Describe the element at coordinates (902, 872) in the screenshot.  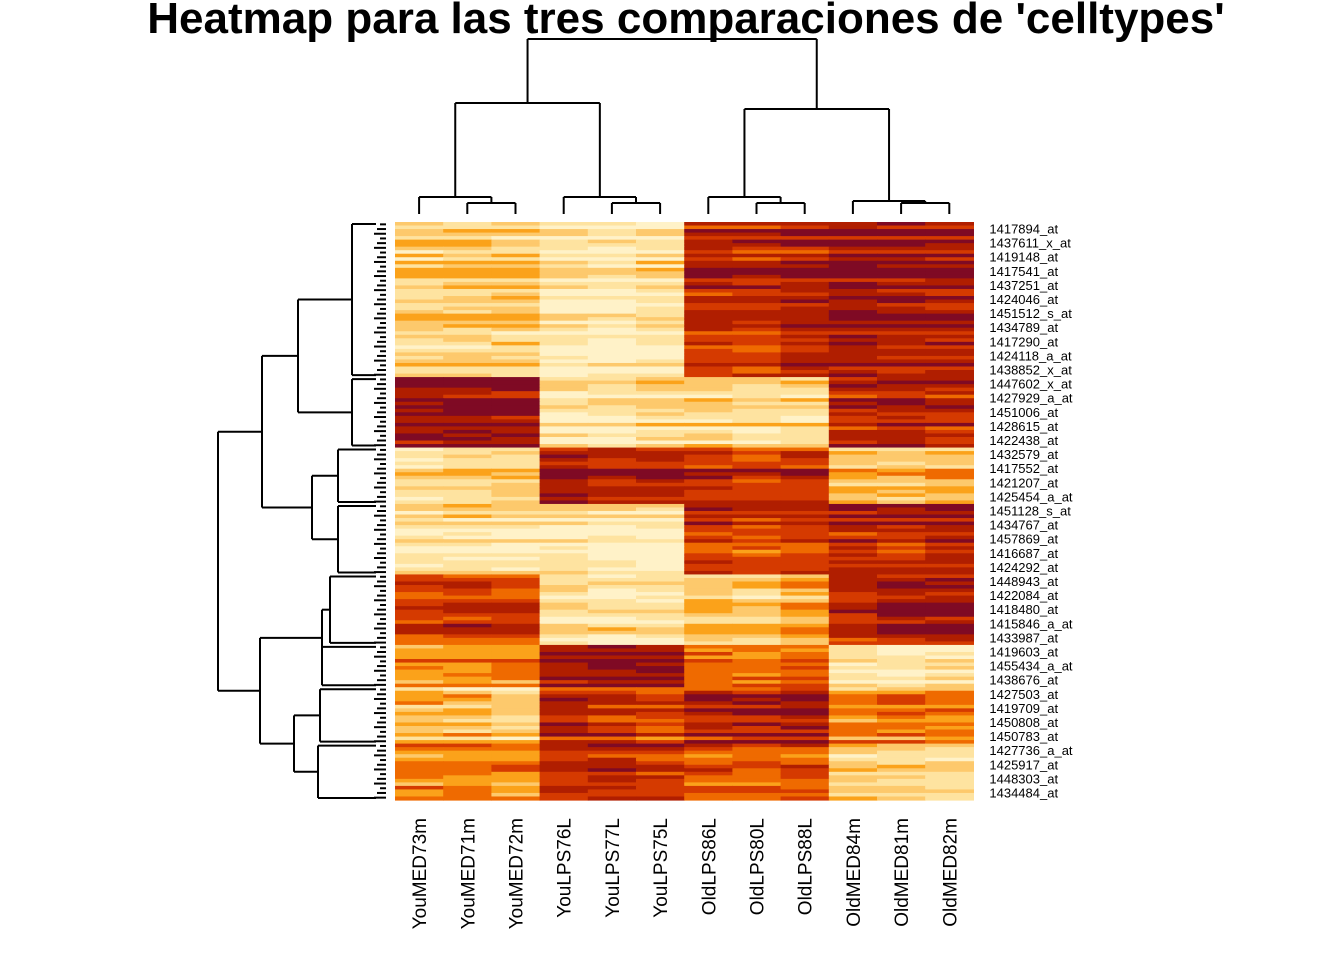
I see `column-label: OldMED81m` at that location.